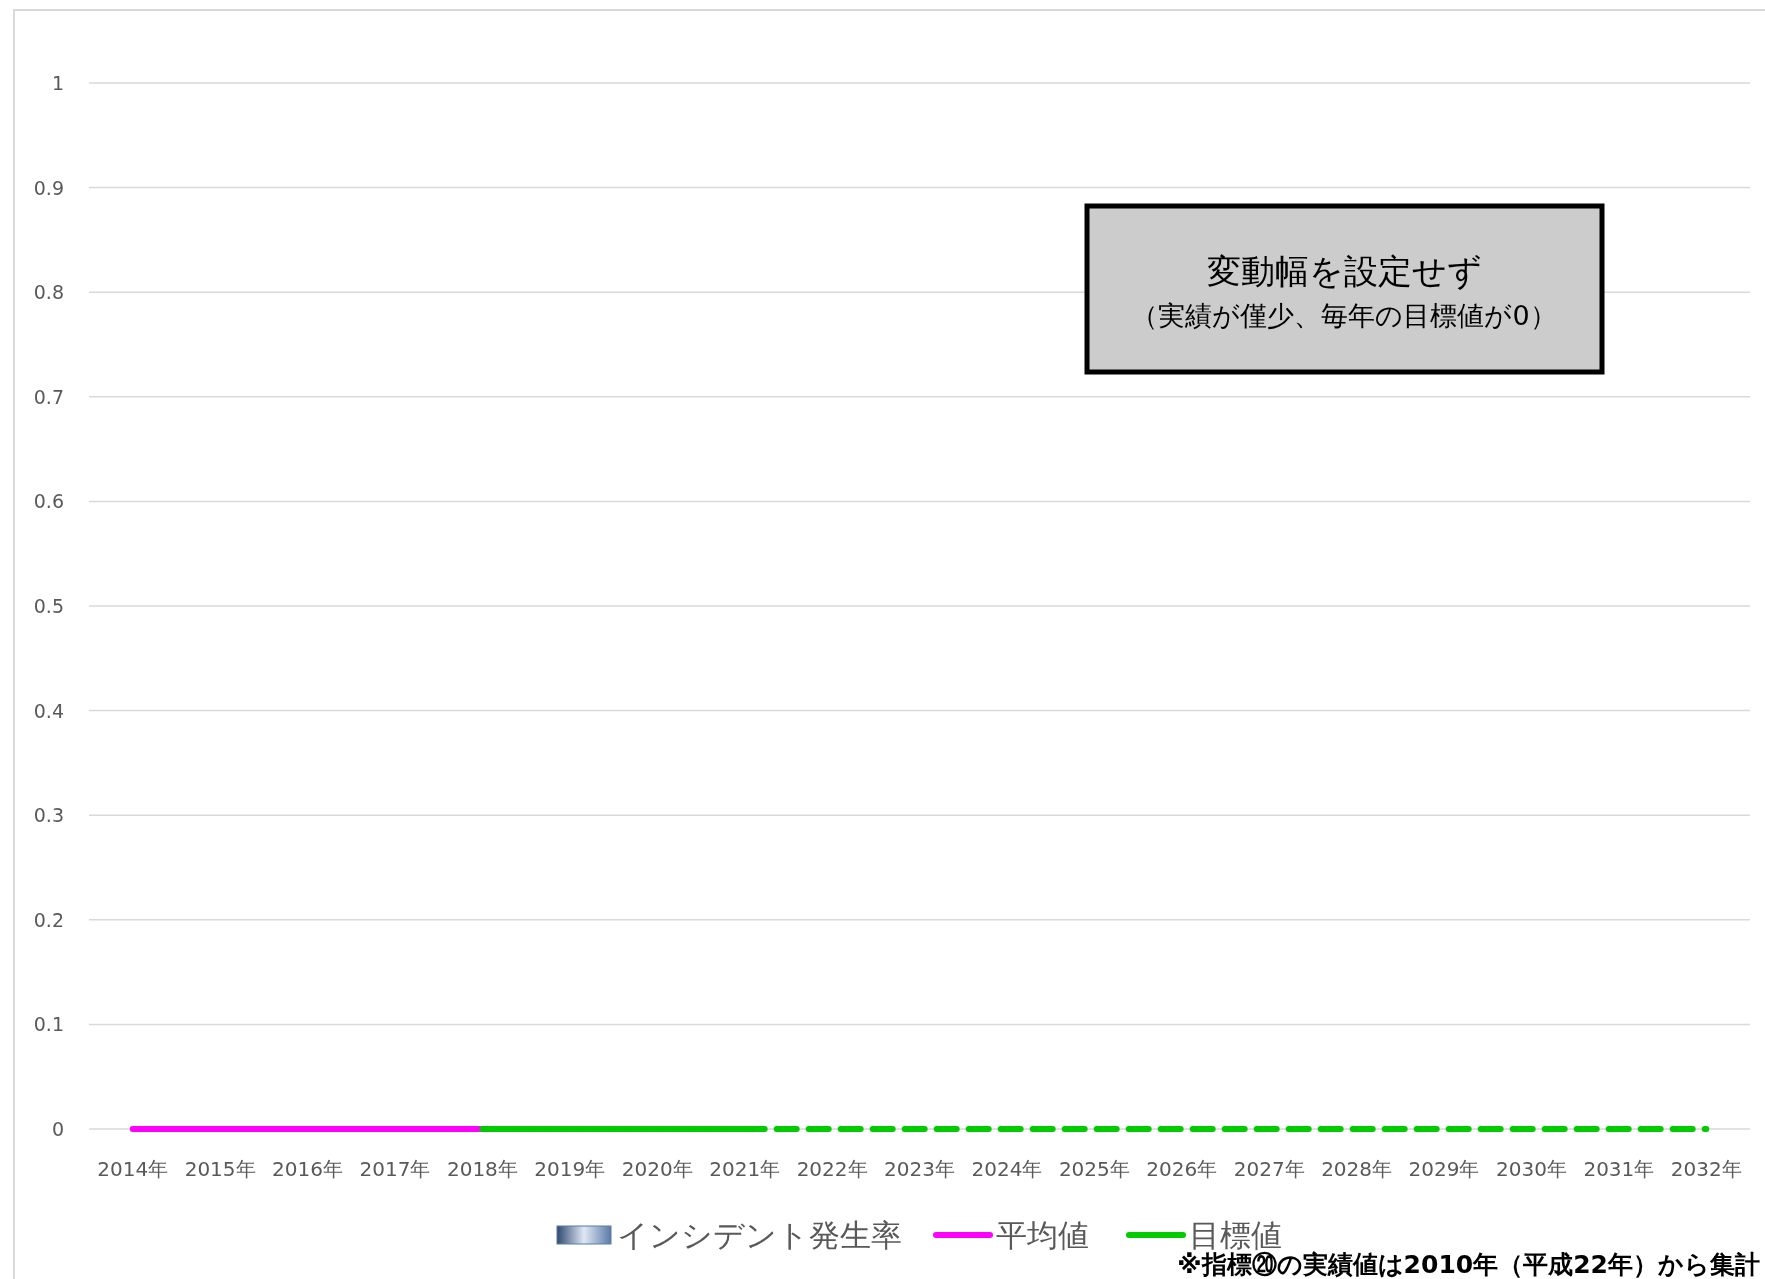 Image resolution: width=1765 pixels, height=1279 pixels. Describe the element at coordinates (919, 1169) in the screenshot. I see `x-tick-label: 2023年` at that location.